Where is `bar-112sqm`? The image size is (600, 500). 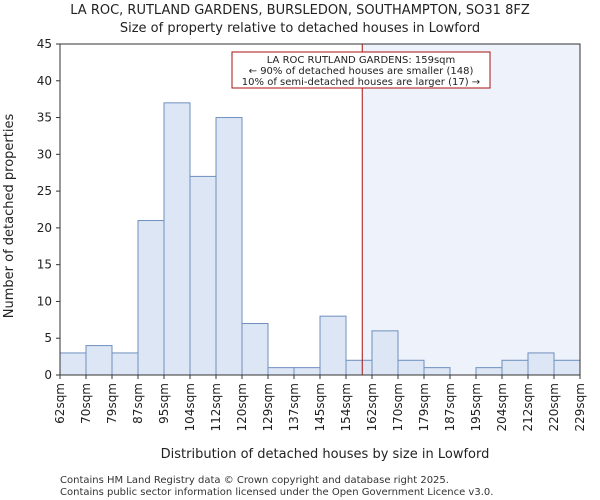
bar-112sqm is located at coordinates (229, 246).